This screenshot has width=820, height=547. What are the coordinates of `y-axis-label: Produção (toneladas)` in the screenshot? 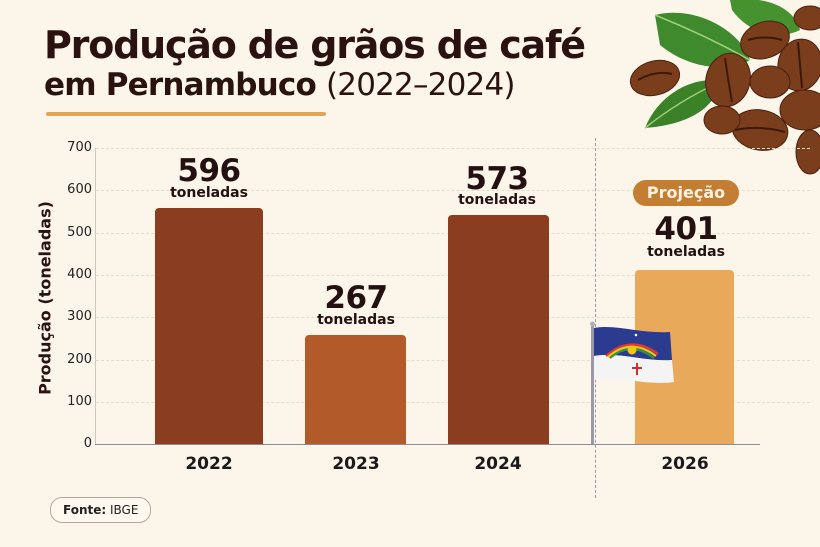 It's located at (45, 298).